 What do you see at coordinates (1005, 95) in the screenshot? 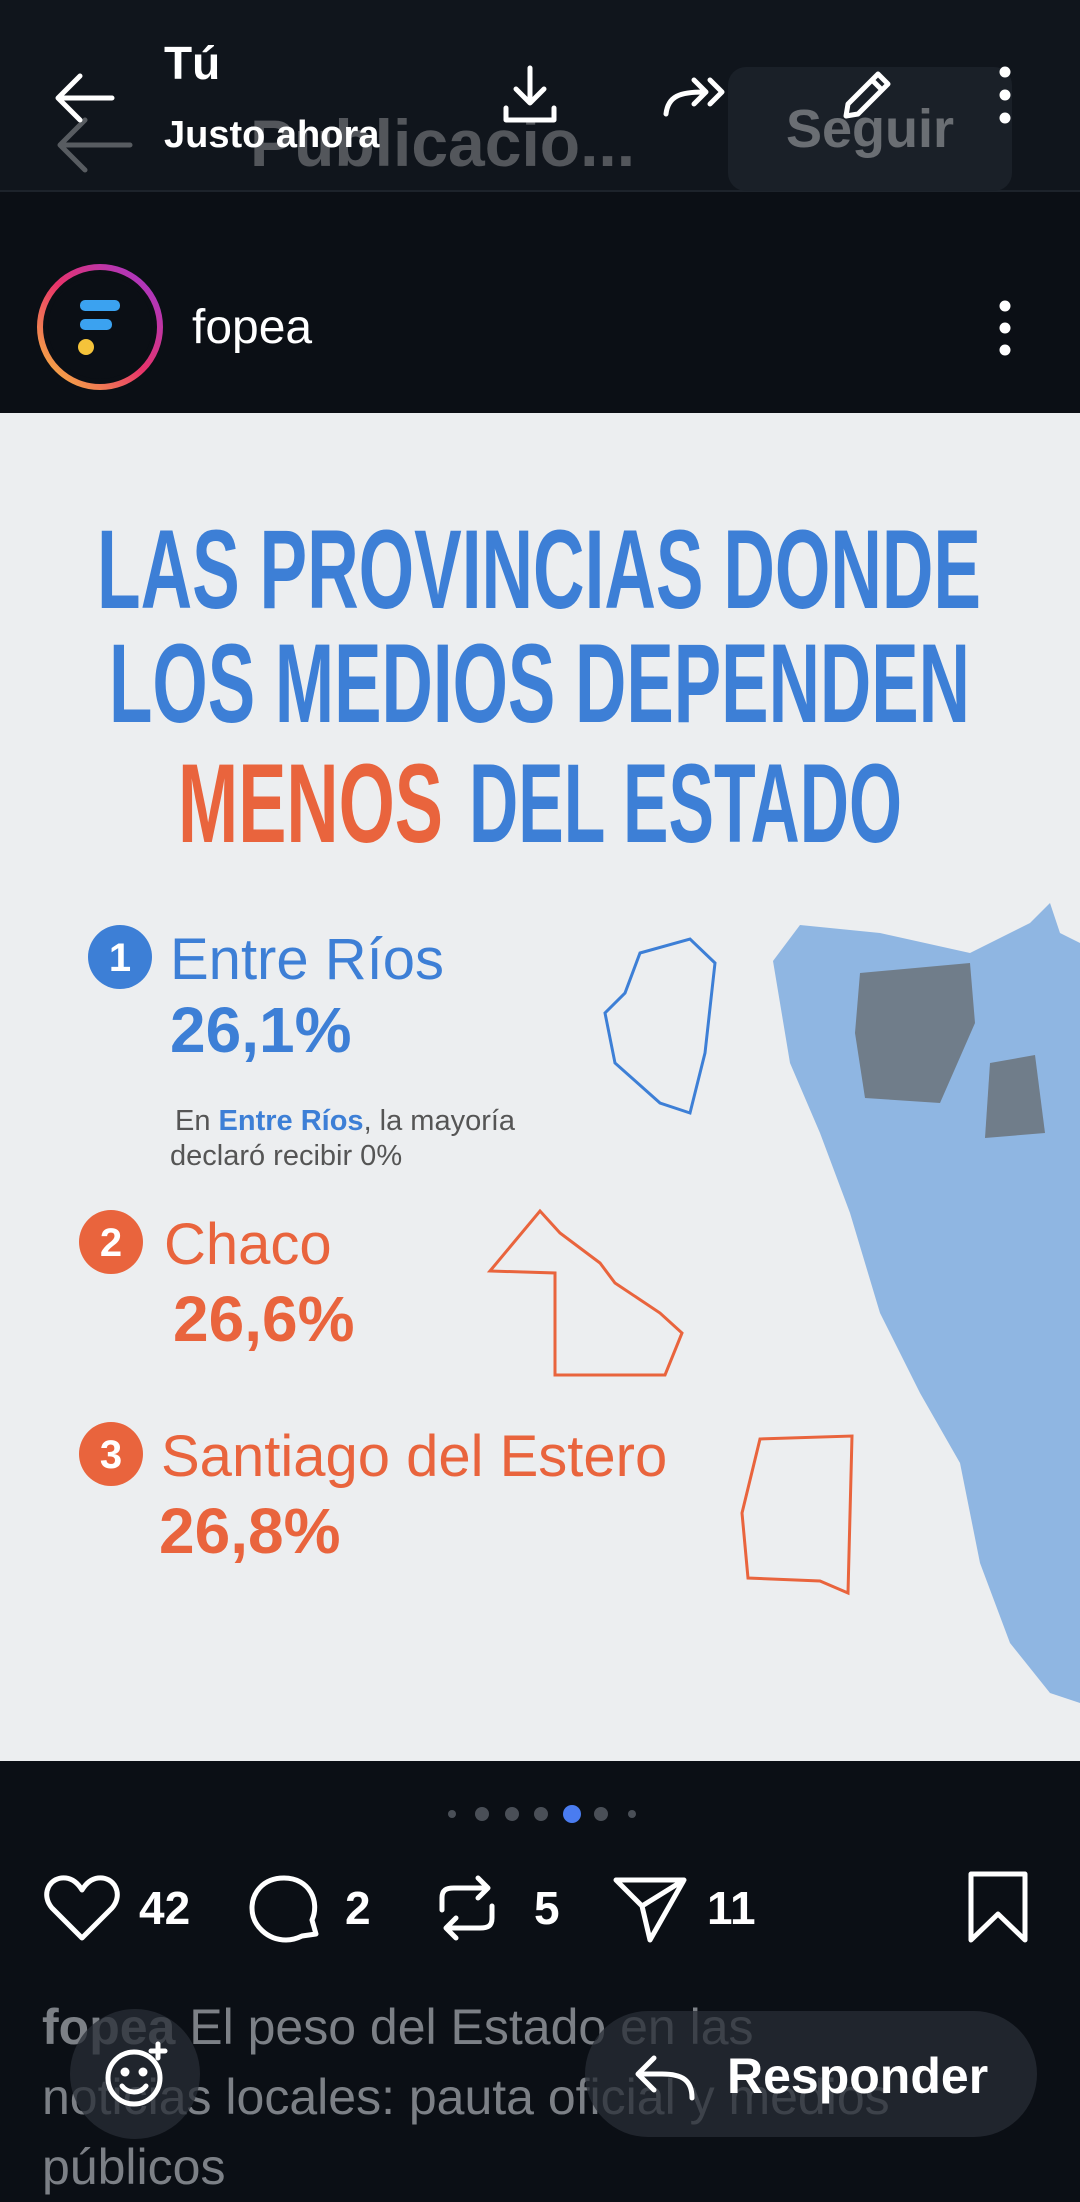
I see `menu-button` at bounding box center [1005, 95].